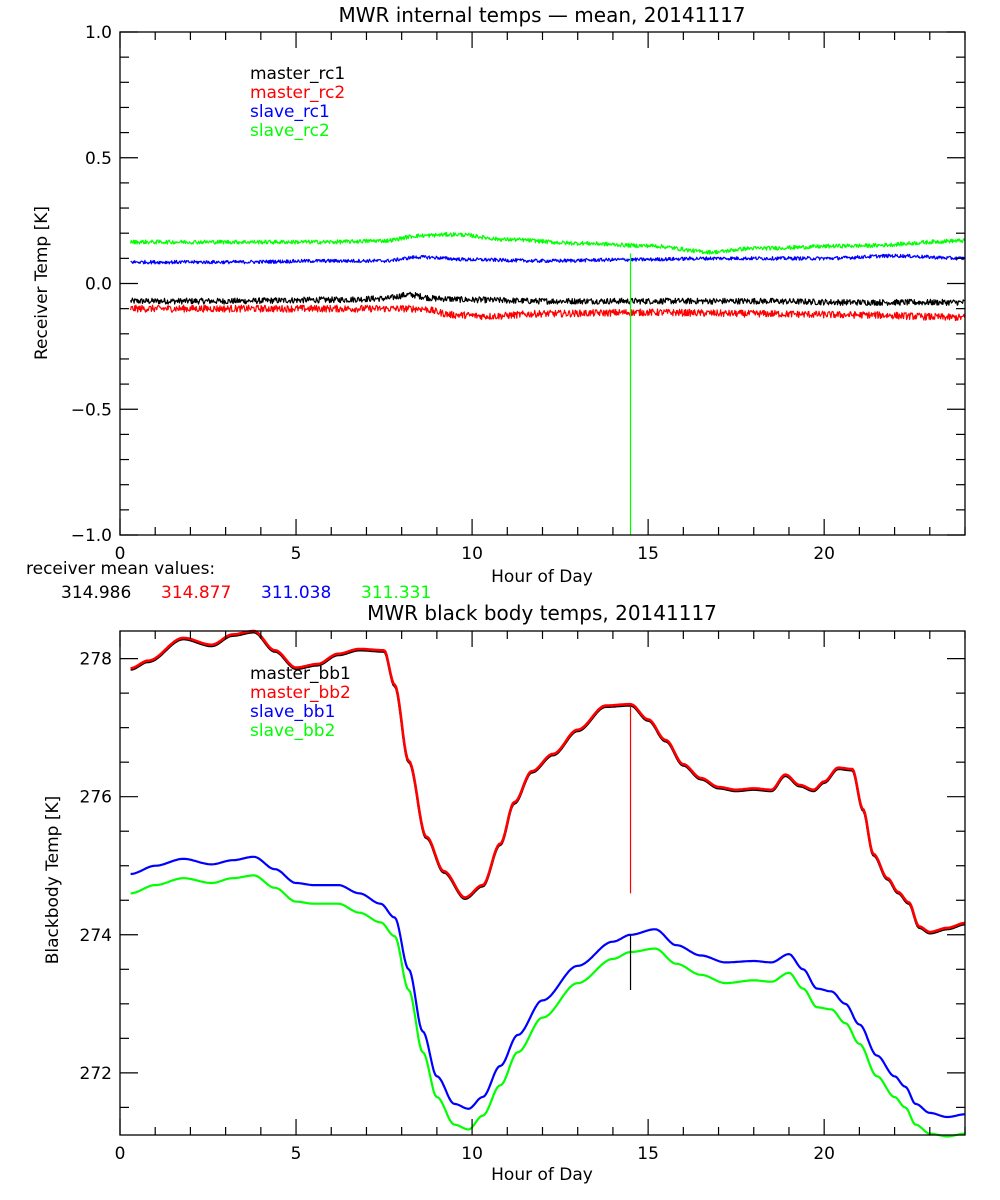 This screenshot has width=1000, height=1200. I want to click on chart-title-receiver: MWR internal temps — mean, 20141117, so click(541, 15).